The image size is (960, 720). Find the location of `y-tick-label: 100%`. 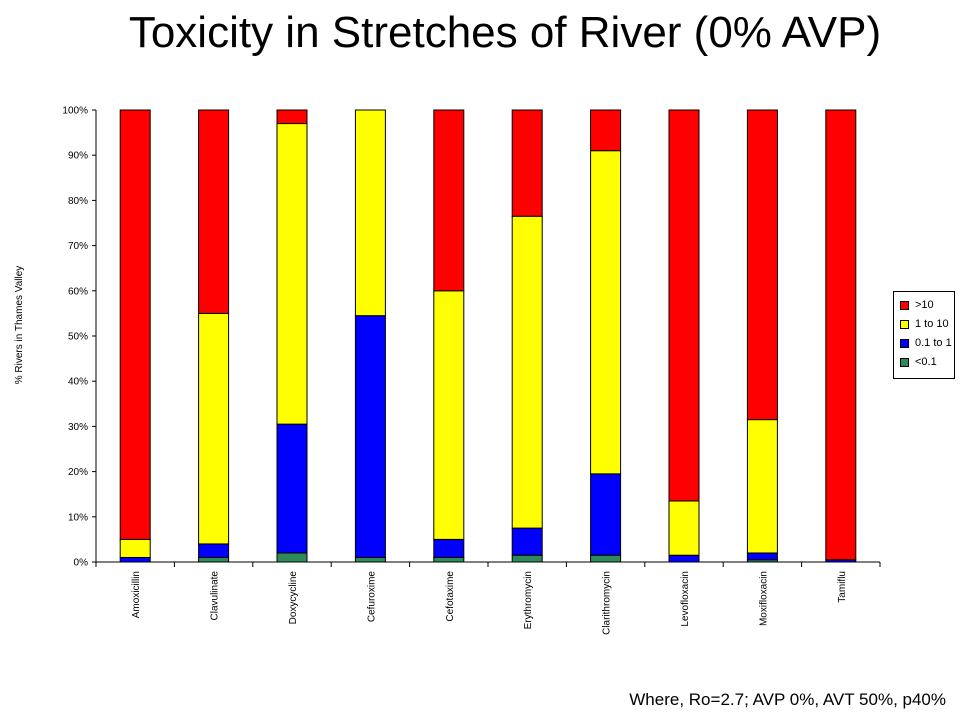

y-tick-label: 100% is located at coordinates (75, 111).